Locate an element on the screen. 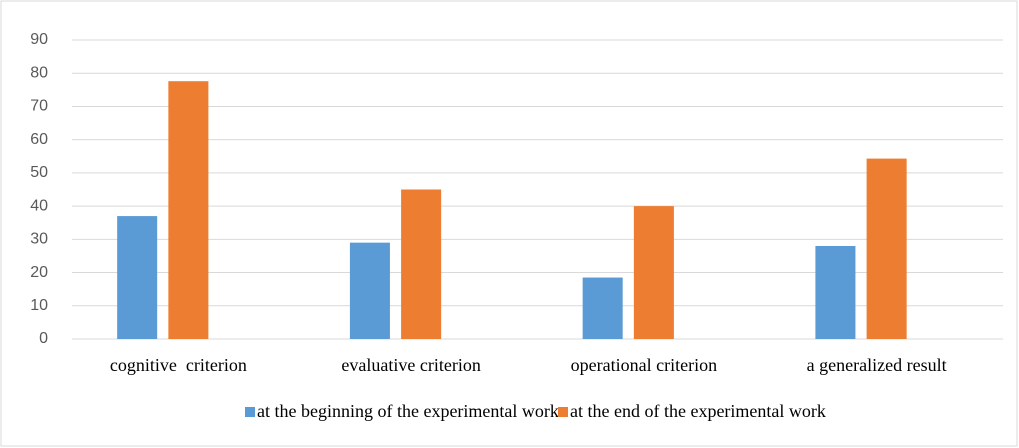  y-tick-label: 60 is located at coordinates (39, 139).